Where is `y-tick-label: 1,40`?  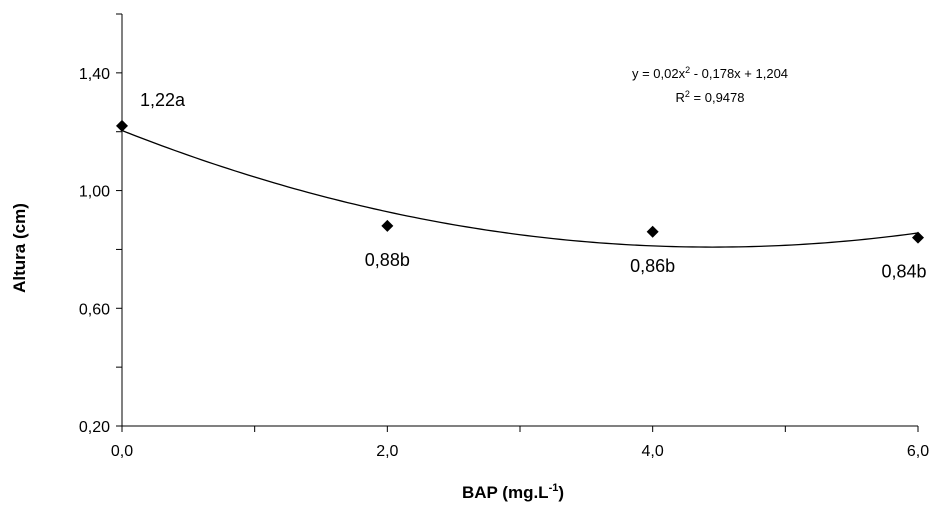 y-tick-label: 1,40 is located at coordinates (94, 74).